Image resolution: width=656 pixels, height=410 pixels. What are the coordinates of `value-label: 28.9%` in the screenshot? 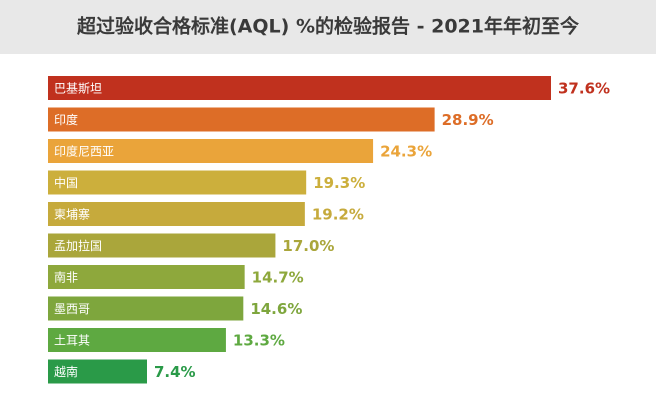 It's located at (468, 120).